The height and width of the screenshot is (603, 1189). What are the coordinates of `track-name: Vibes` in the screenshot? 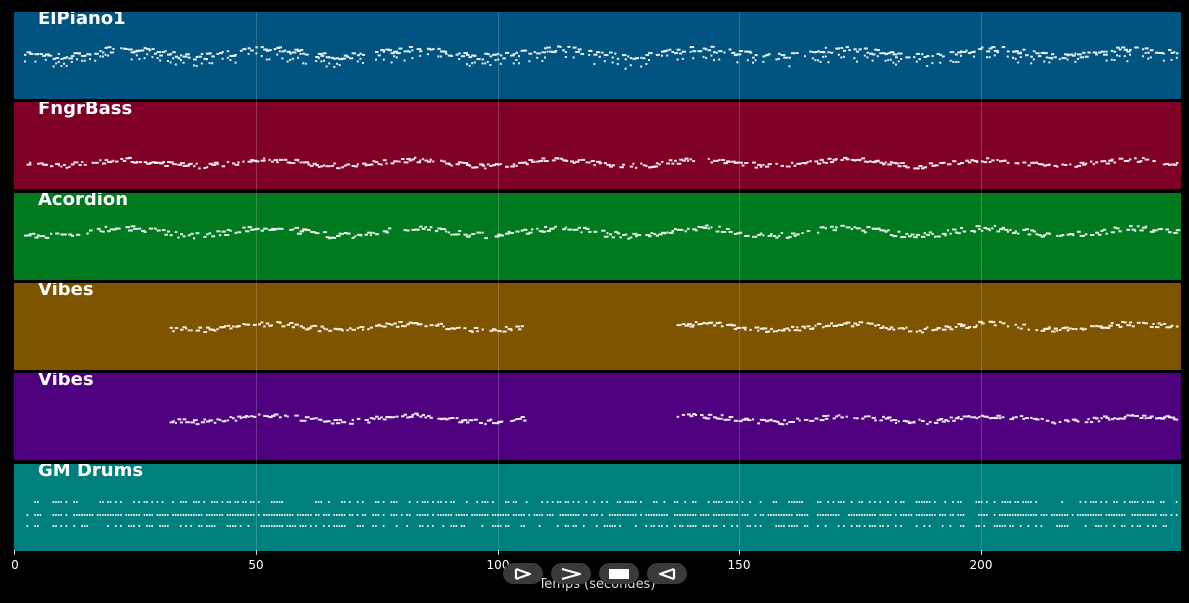 It's located at (66, 381).